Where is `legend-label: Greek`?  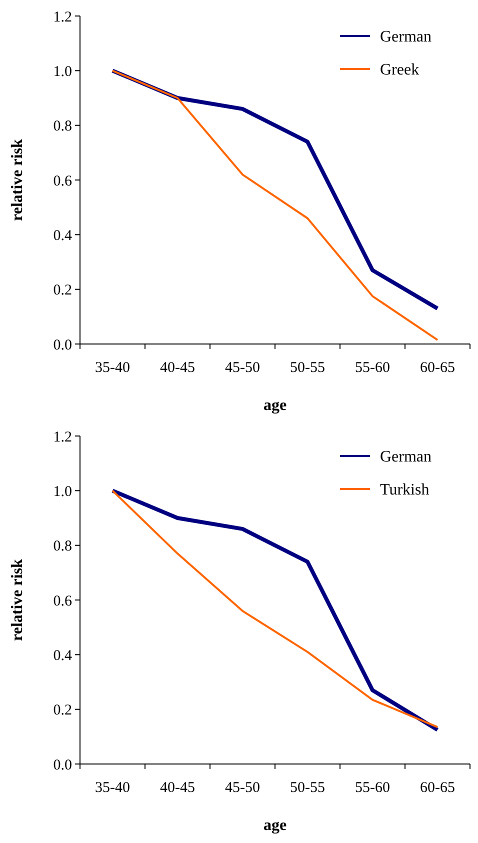 legend-label: Greek is located at coordinates (400, 70).